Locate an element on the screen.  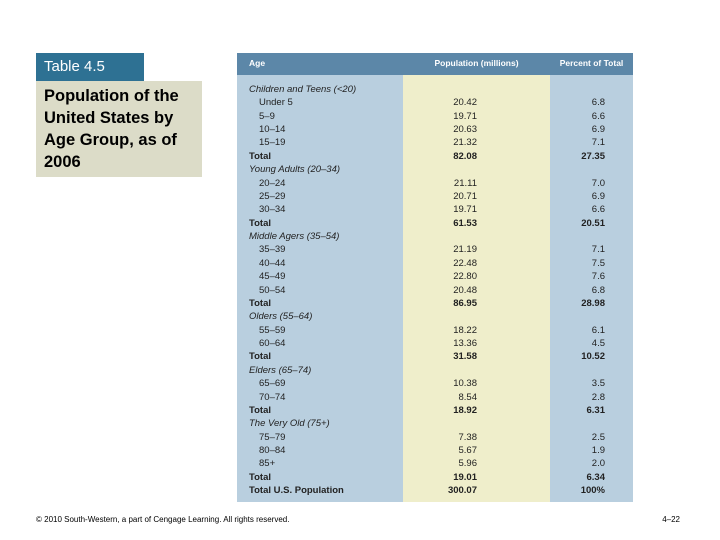
percent-cell: 100% is located at coordinates (592, 491).